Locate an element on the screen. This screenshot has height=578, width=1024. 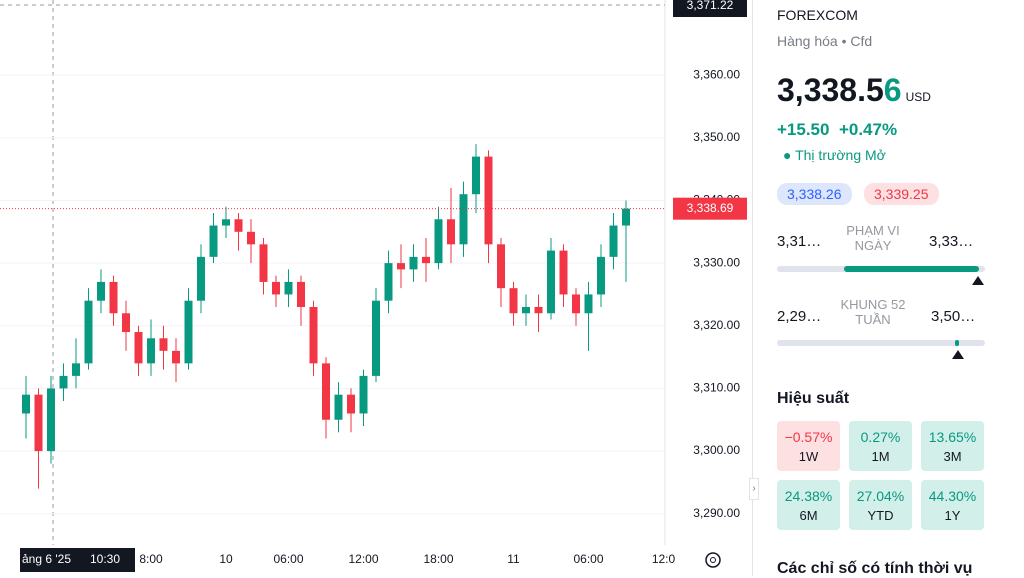
exchange: FOREXCOM is located at coordinates (817, 15).